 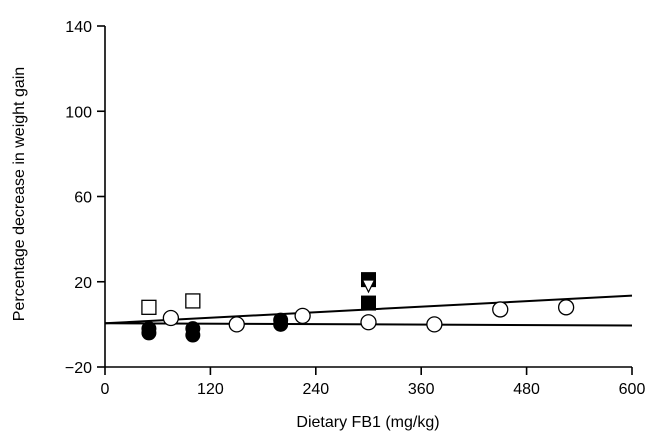 I want to click on x-axis-label: Dietary FB1 (mg/kg), so click(x=367, y=422).